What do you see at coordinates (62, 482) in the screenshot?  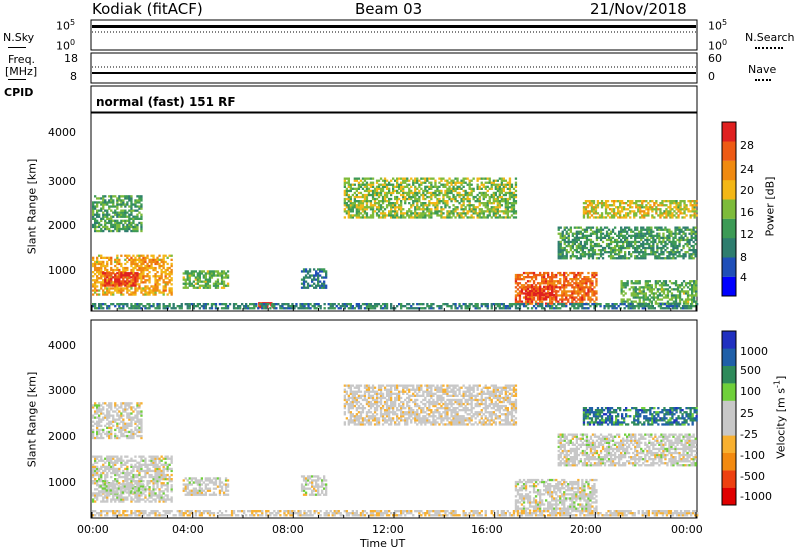 I see `velocity-ytick: 1000` at bounding box center [62, 482].